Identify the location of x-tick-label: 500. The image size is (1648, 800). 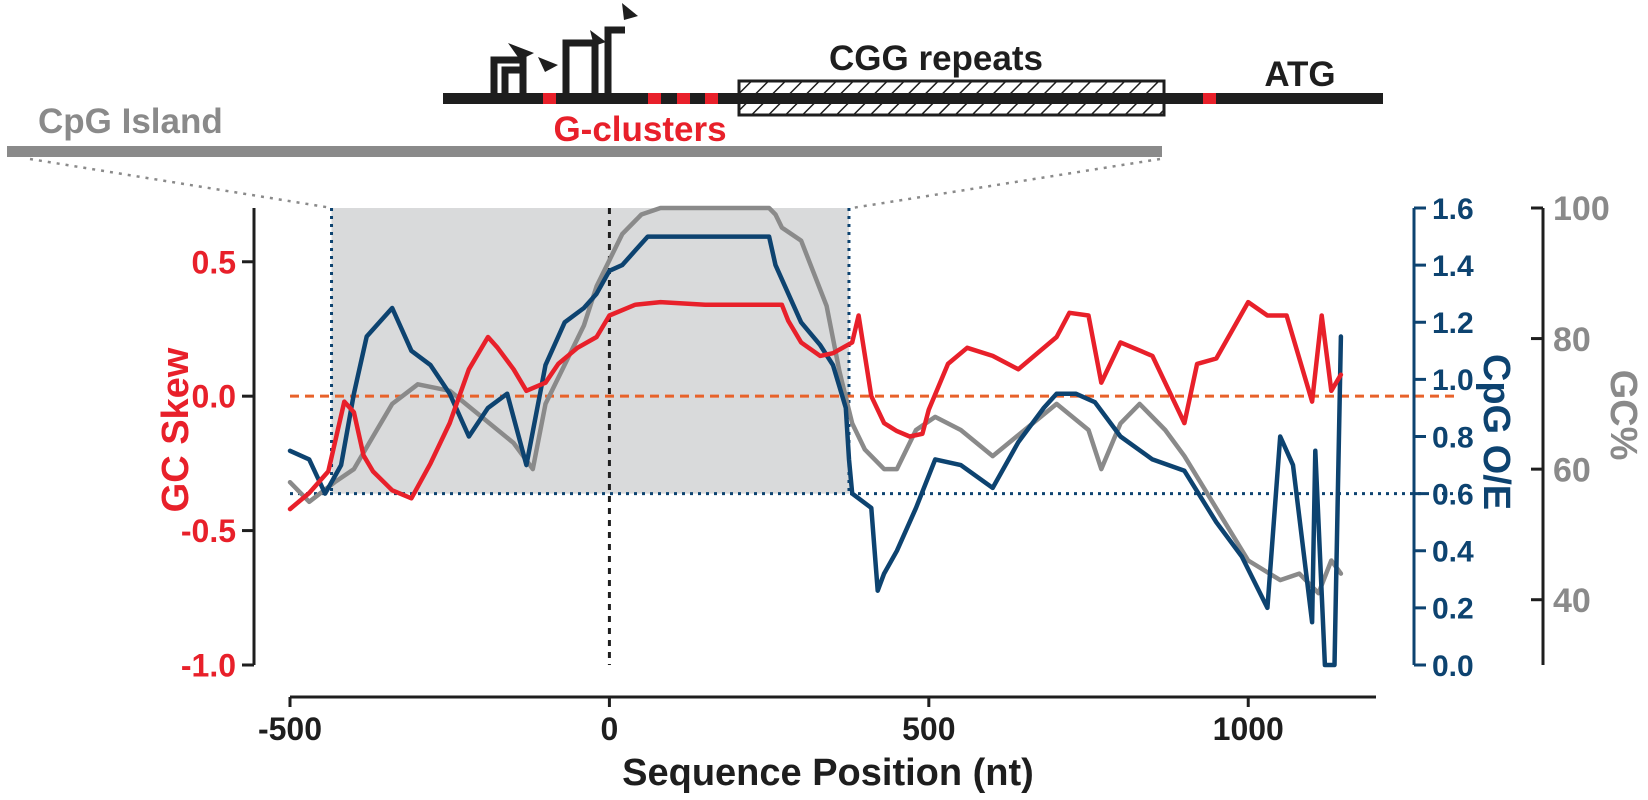
(928, 729).